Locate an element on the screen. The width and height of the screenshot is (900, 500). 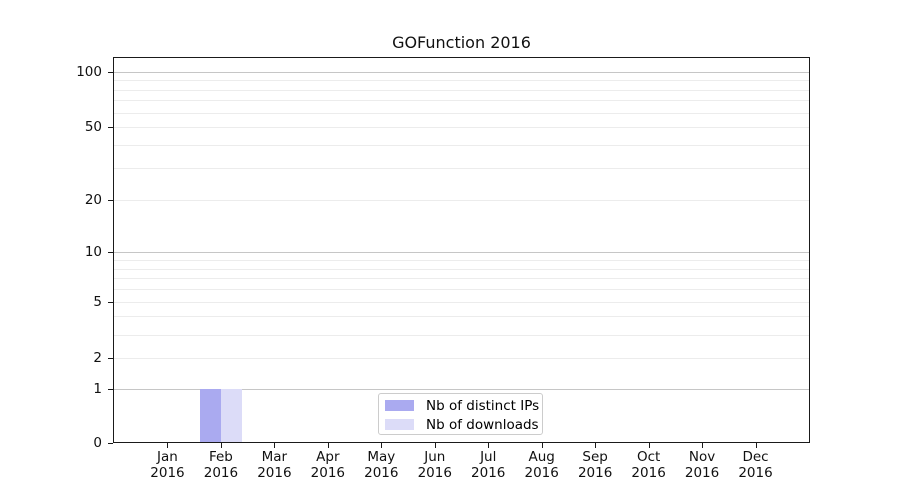
x-tick-label: Jul 2016 is located at coordinates (488, 465).